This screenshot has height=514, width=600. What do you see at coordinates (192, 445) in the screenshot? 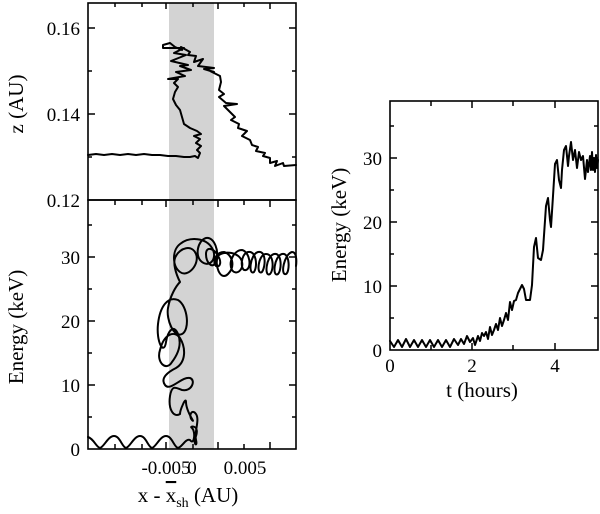
I see `bottom-left-xticks` at bounding box center [192, 445].